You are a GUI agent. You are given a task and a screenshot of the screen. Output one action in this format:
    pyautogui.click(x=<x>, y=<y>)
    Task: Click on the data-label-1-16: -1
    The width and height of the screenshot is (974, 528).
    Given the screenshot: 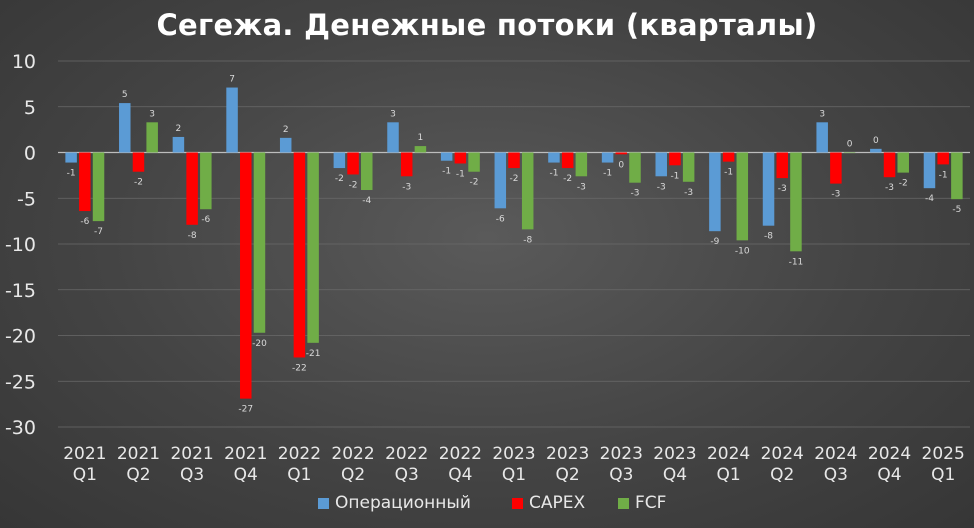 What is the action you would take?
    pyautogui.click(x=943, y=175)
    